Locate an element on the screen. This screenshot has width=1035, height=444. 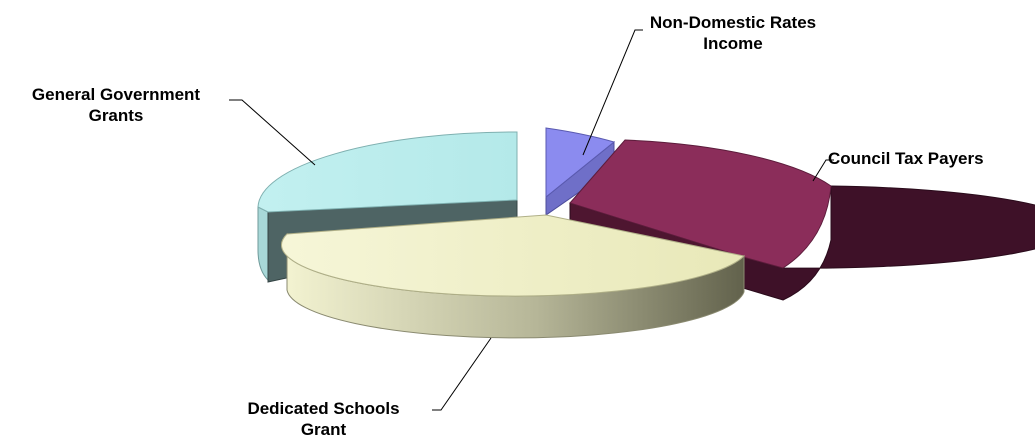
slice-council-tax-payers-side is located at coordinates (888, 243).